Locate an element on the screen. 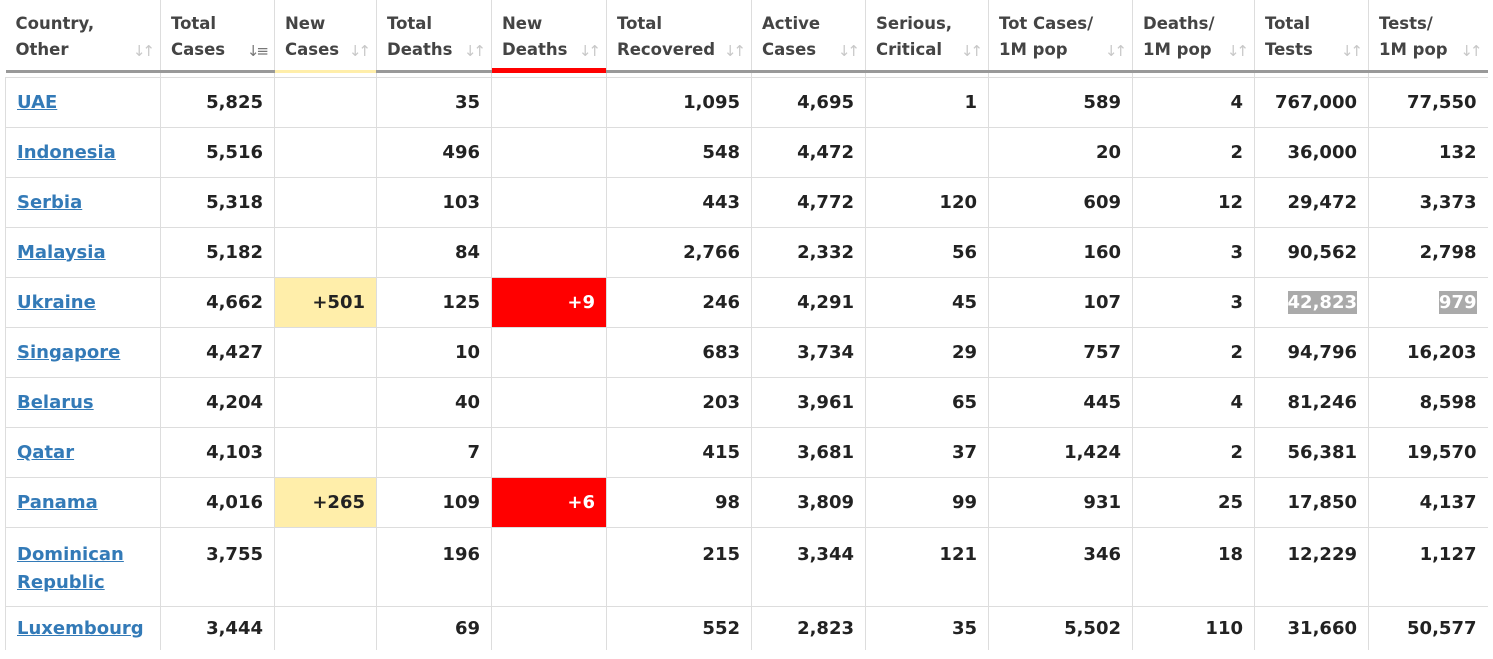 This screenshot has height=659, width=1493. cell-serious-critical: 121 is located at coordinates (927, 567).